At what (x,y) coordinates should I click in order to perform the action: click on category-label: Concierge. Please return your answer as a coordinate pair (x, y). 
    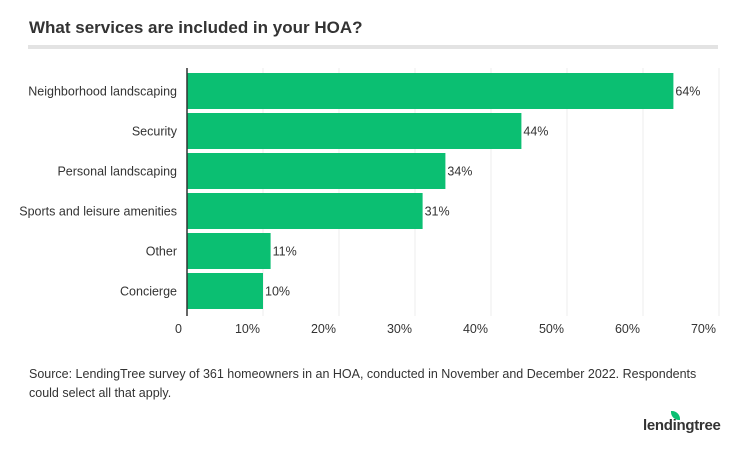
    Looking at the image, I should click on (148, 292).